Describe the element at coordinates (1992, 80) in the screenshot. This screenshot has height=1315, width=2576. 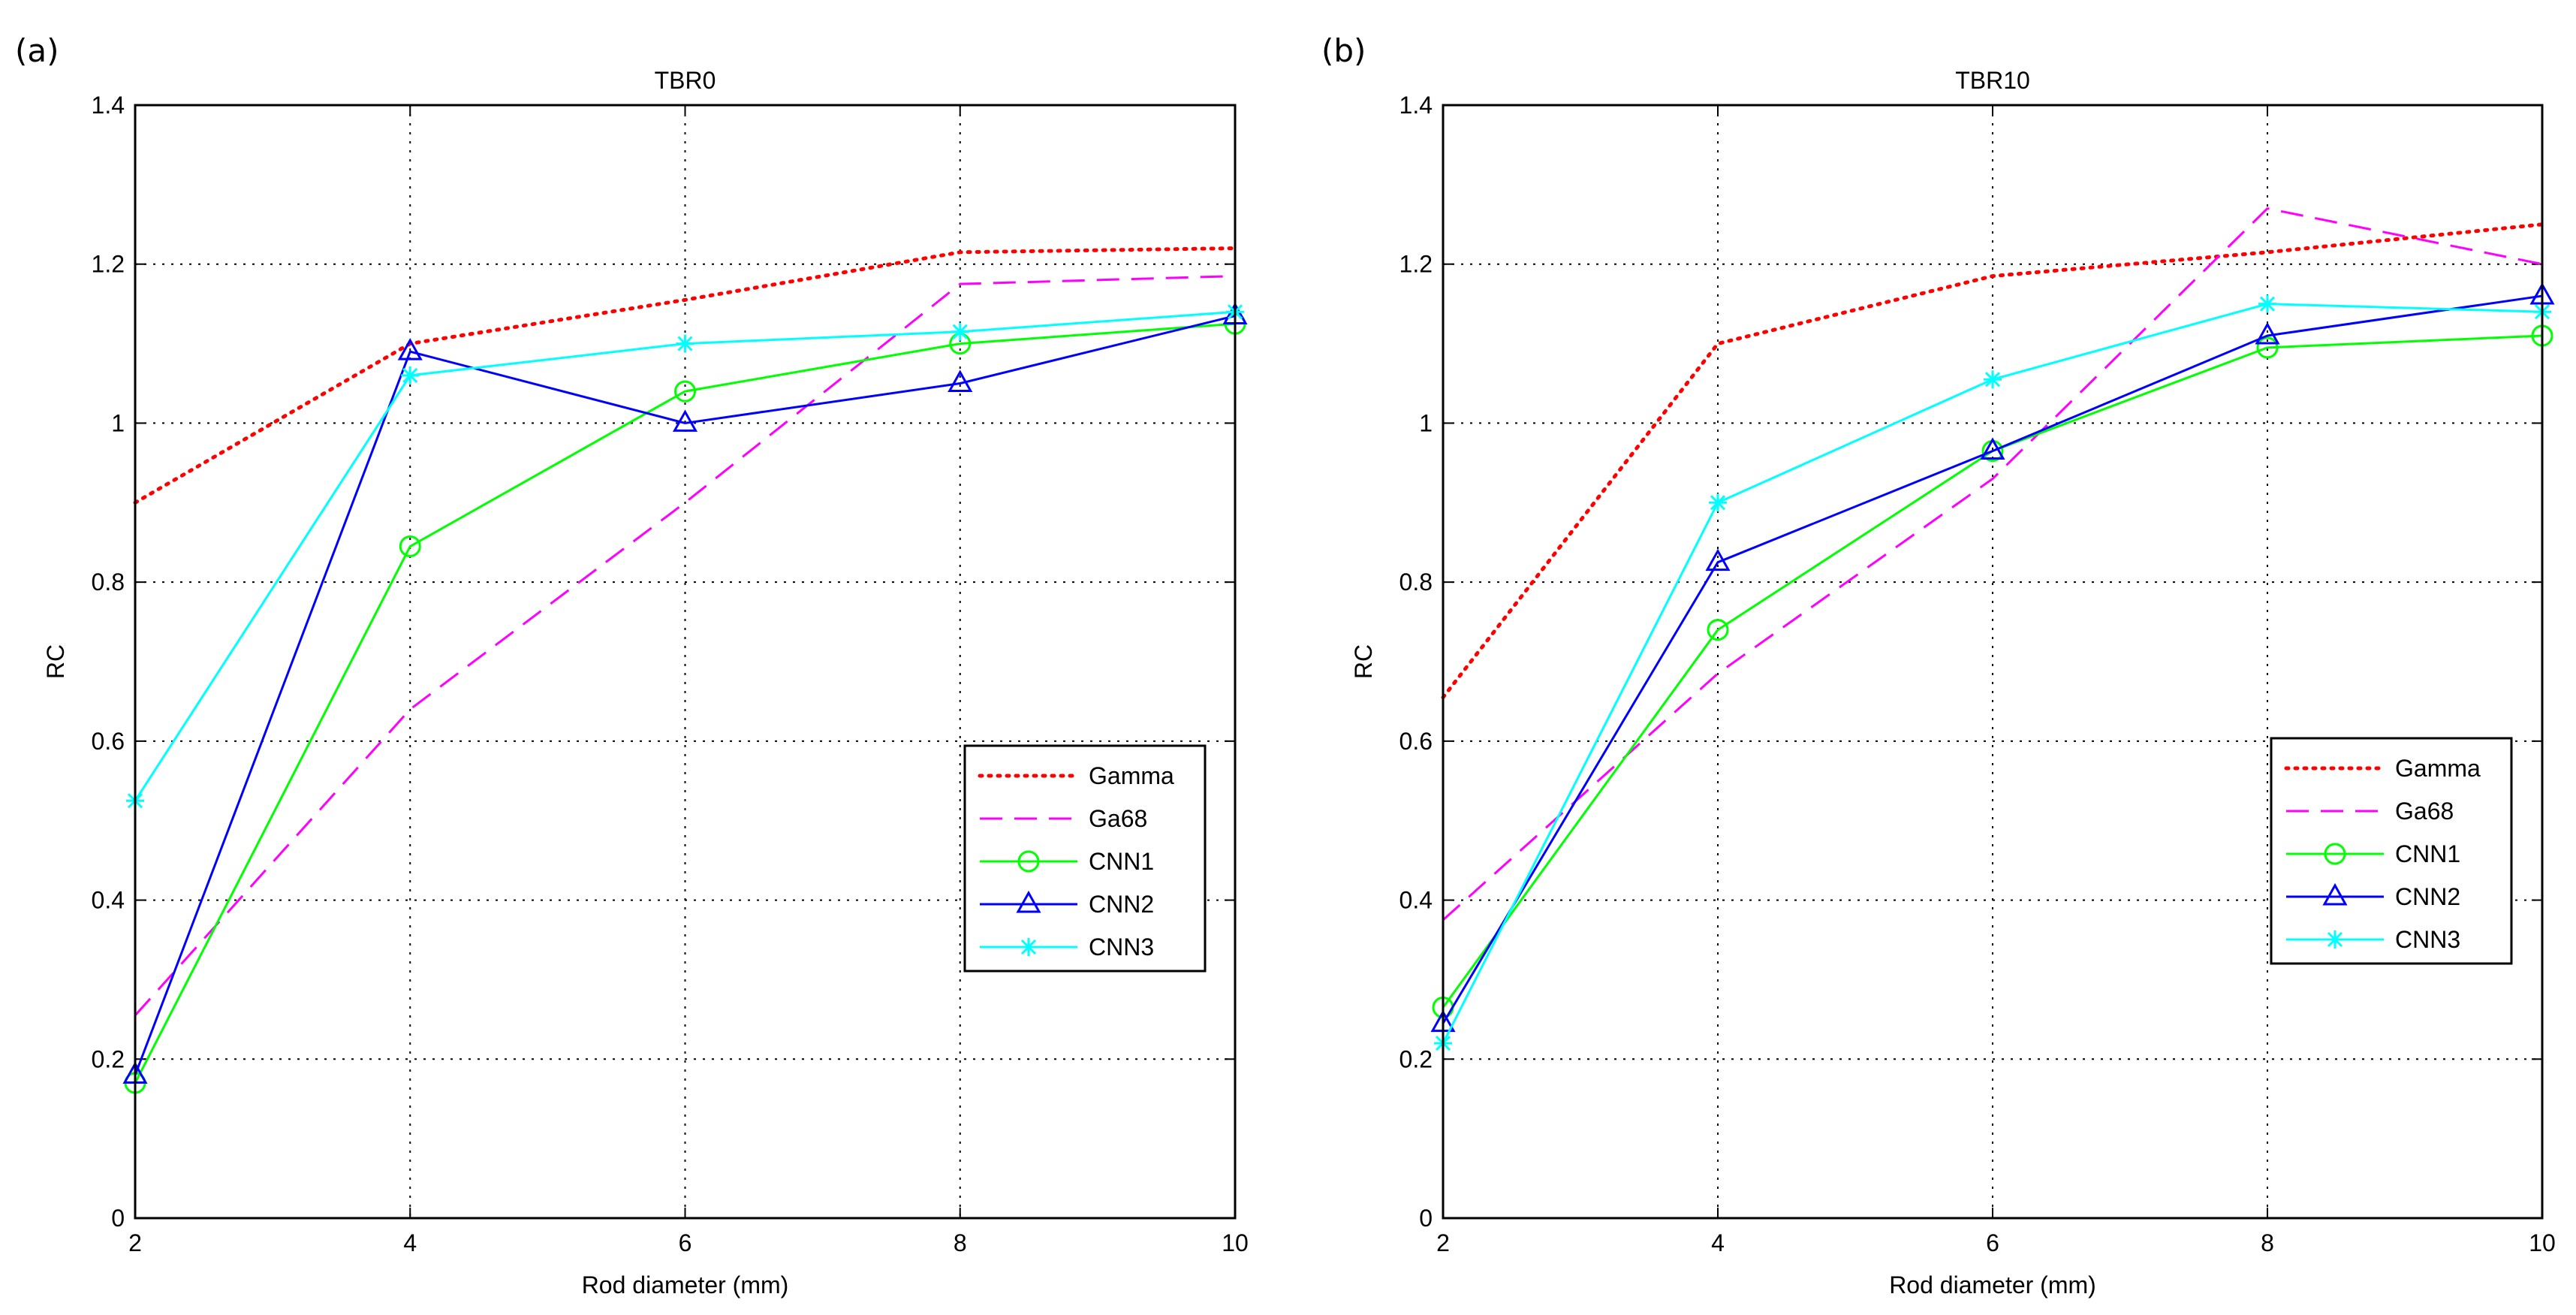
I see `chart-title: TBR10` at that location.